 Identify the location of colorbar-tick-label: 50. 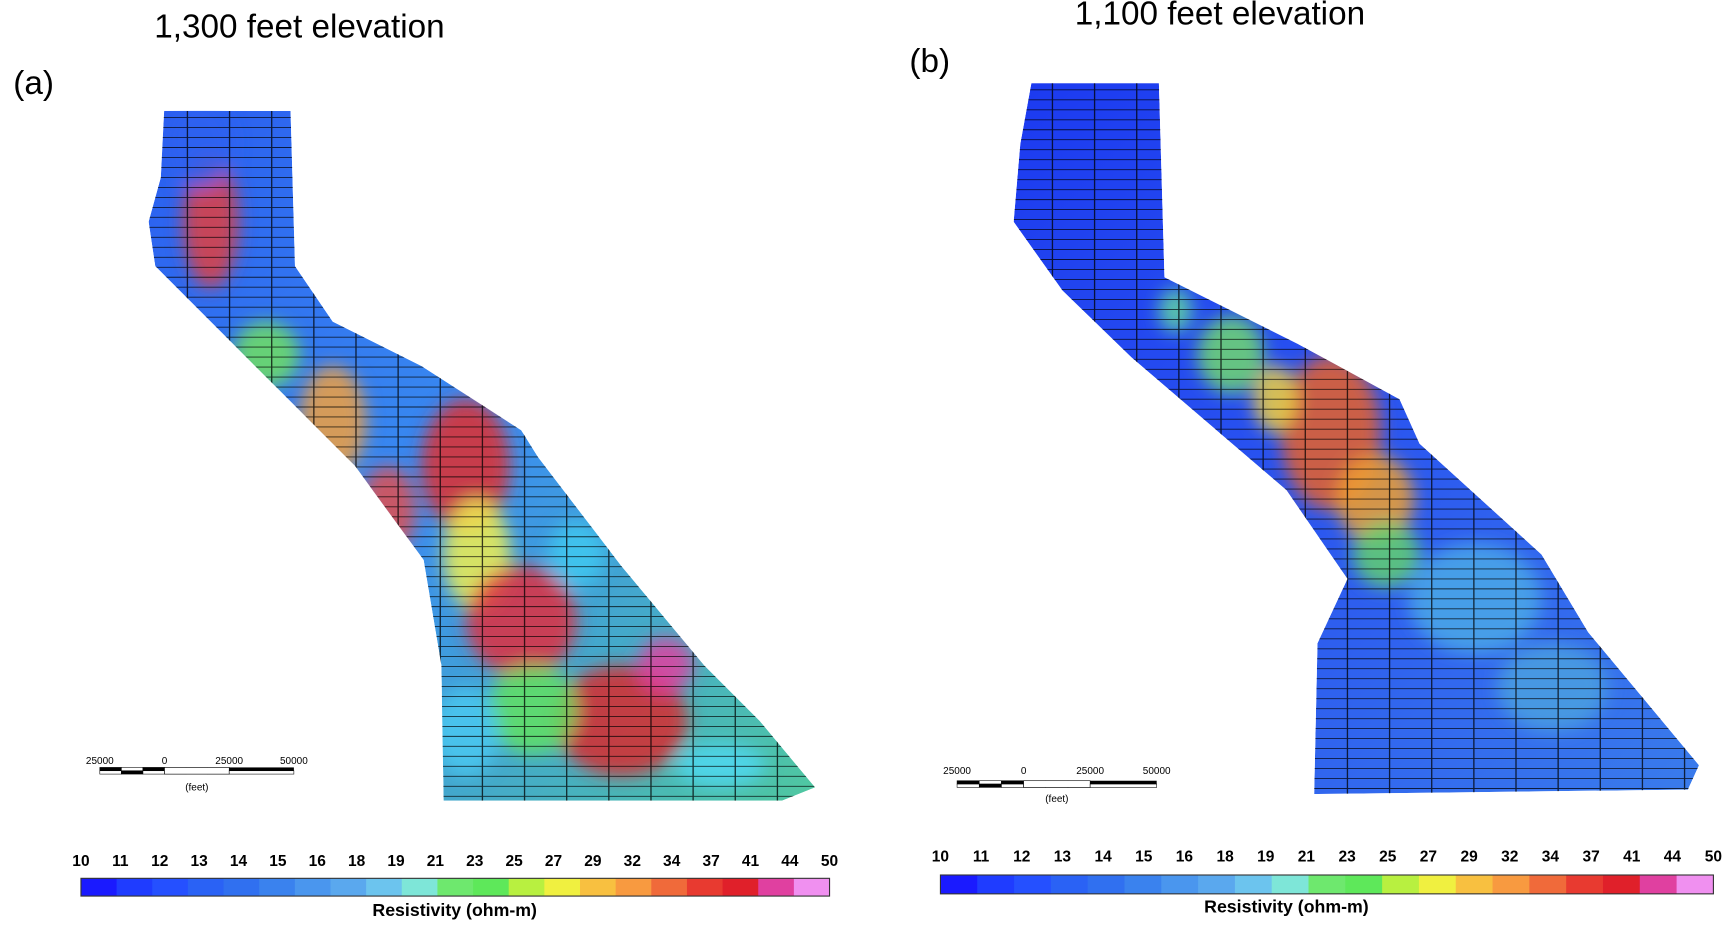
(1713, 857).